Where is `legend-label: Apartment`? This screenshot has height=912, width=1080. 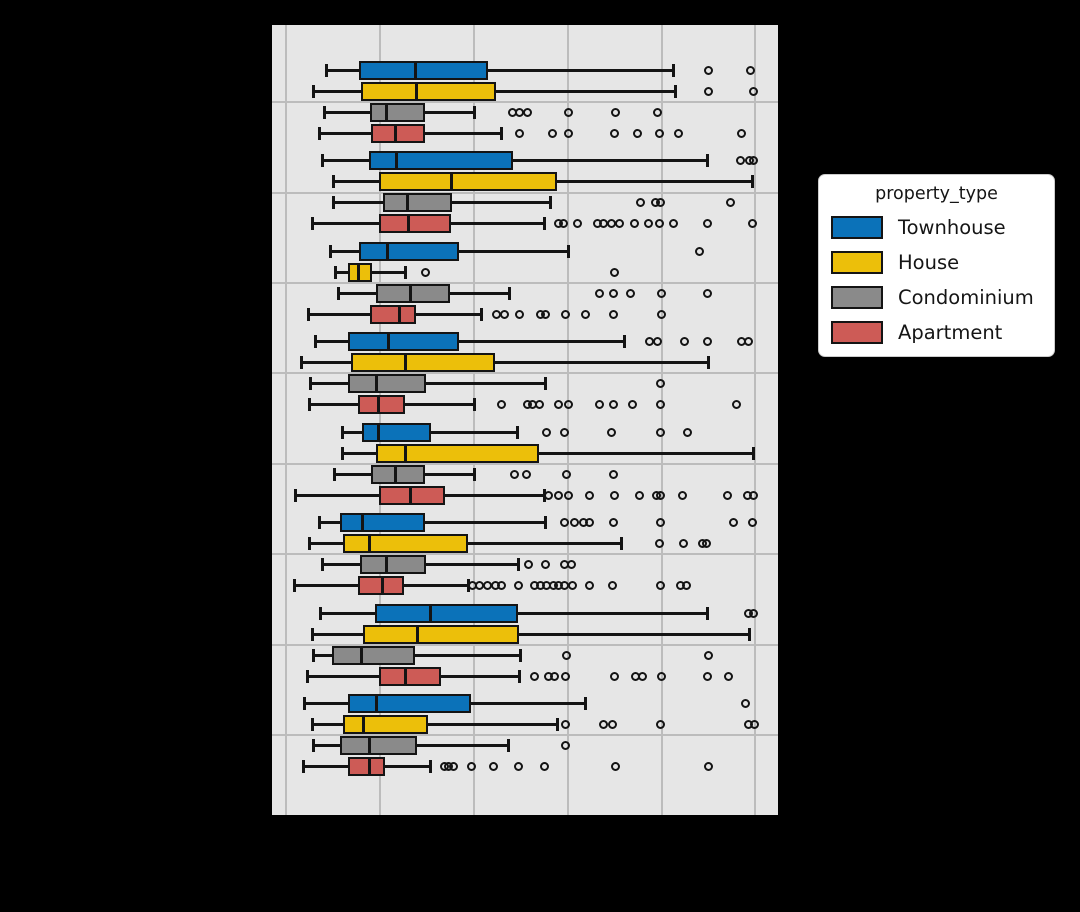 legend-label: Apartment is located at coordinates (950, 332).